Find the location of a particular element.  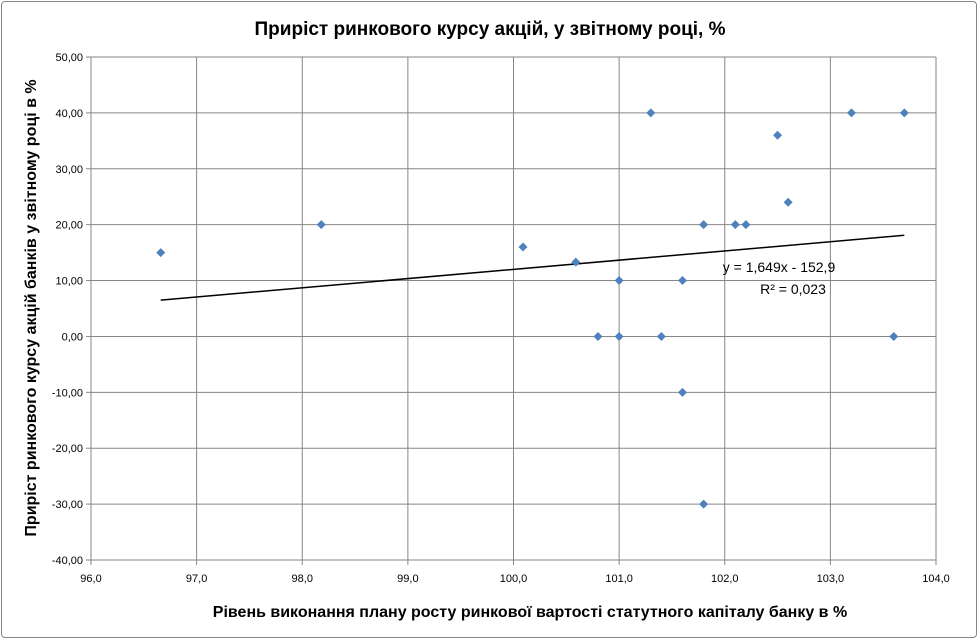

y-tick-label: 10,00 is located at coordinates (69, 282).